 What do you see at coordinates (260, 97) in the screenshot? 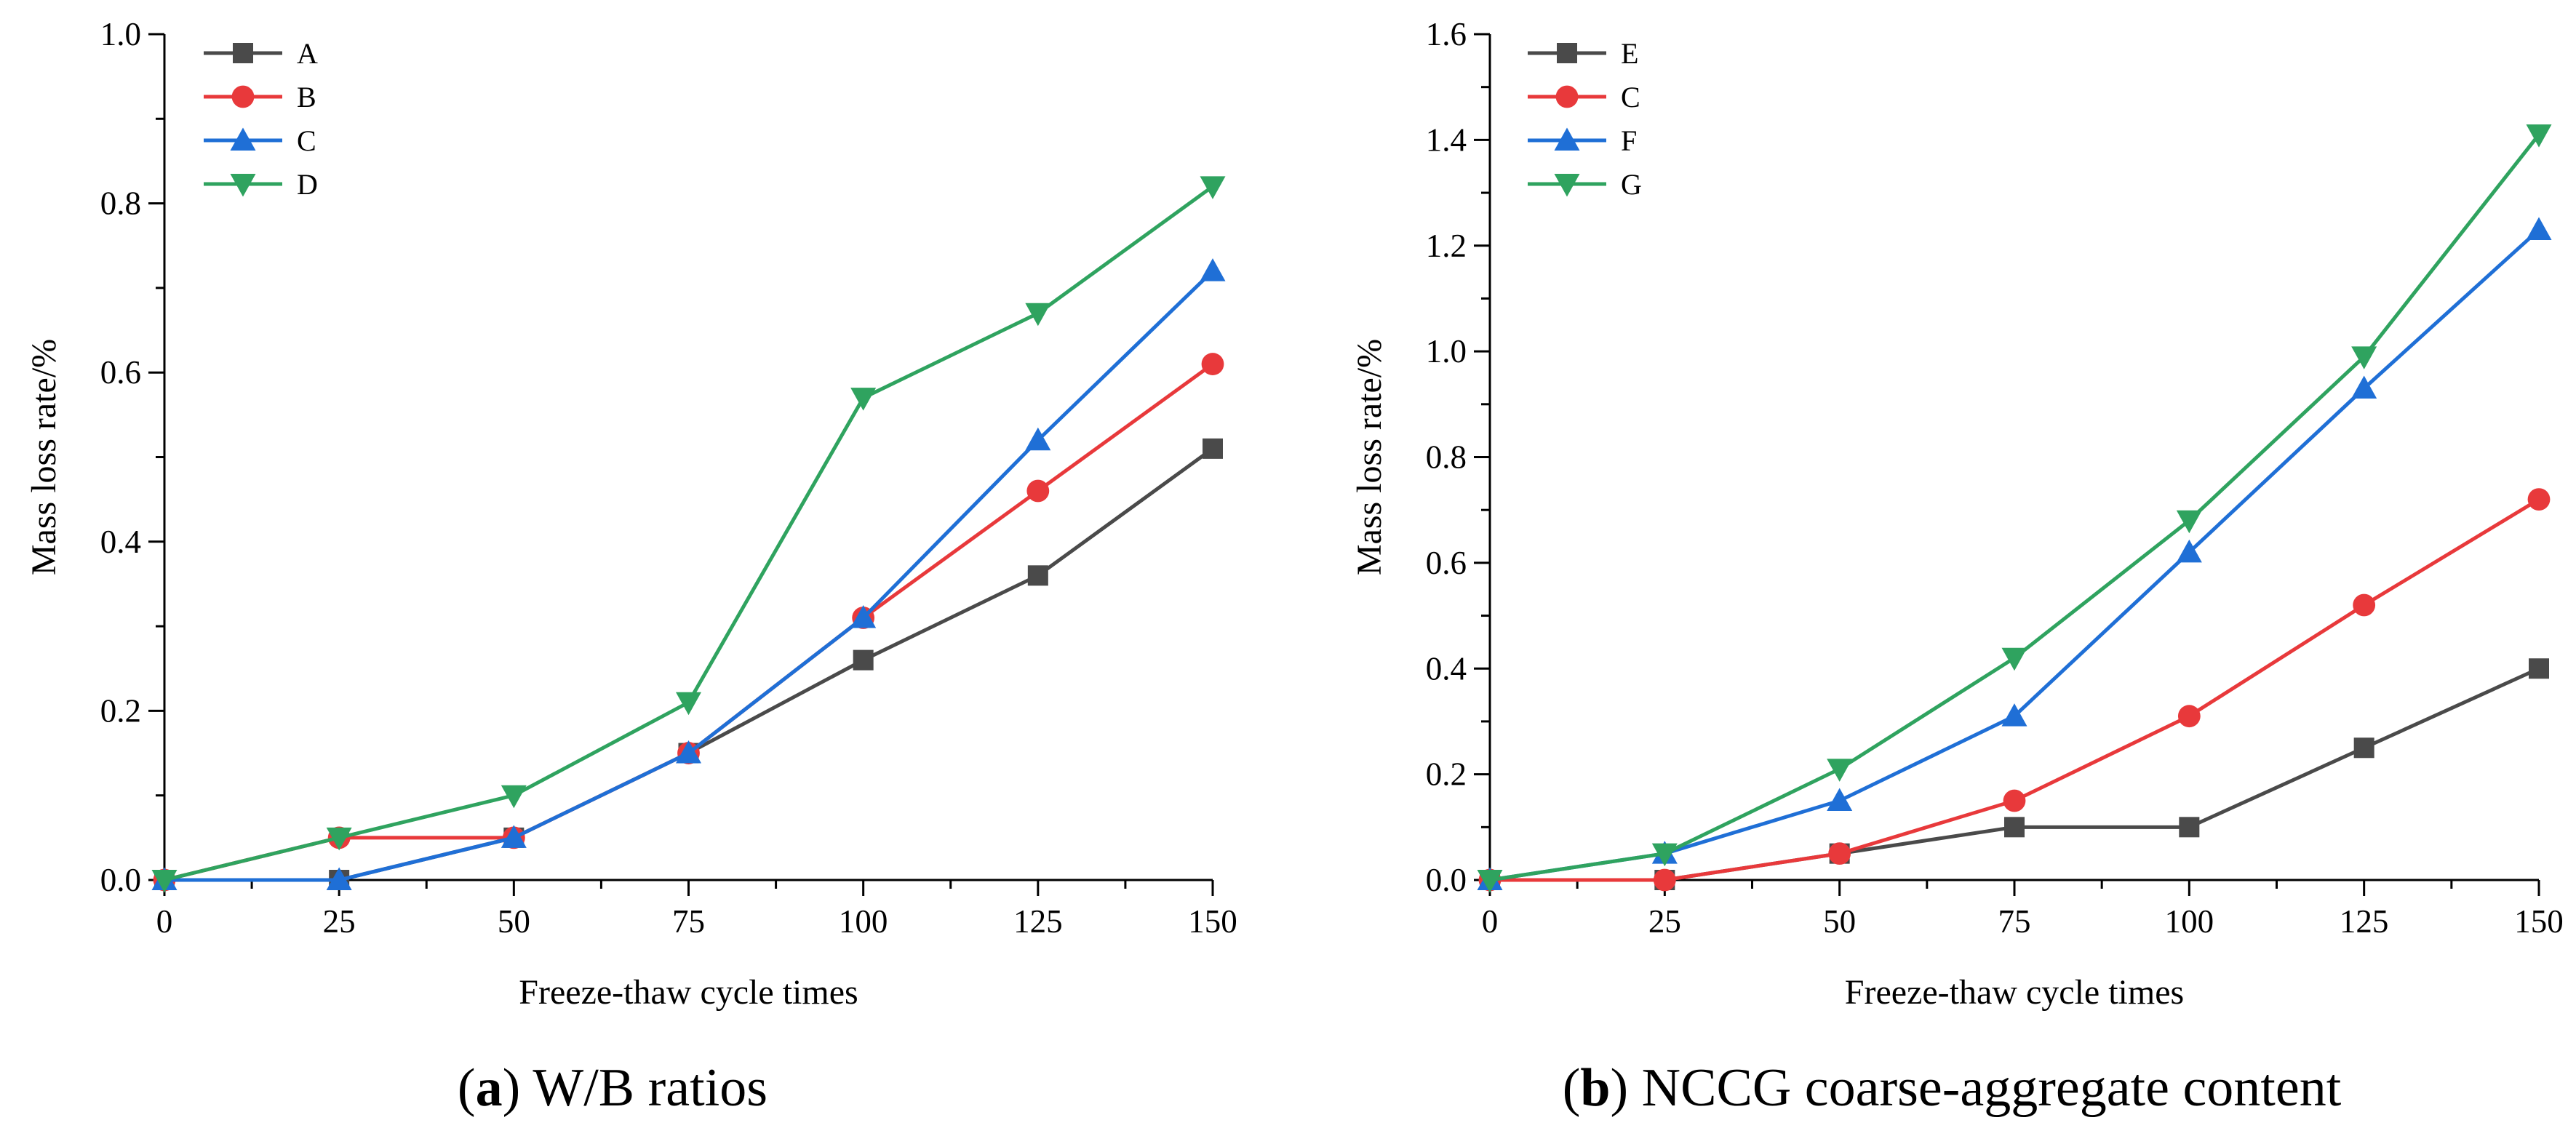
I see `legend-item-a-b: B` at bounding box center [260, 97].